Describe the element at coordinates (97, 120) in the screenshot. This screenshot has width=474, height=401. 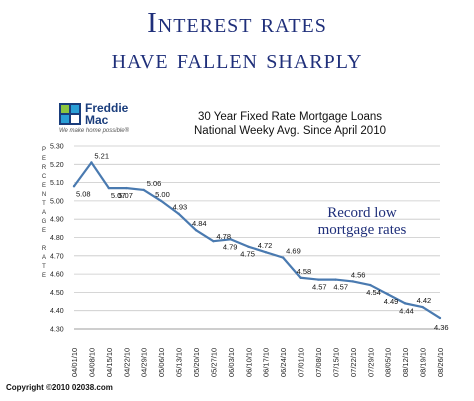
I see `logo-name-line-2: Mac` at that location.